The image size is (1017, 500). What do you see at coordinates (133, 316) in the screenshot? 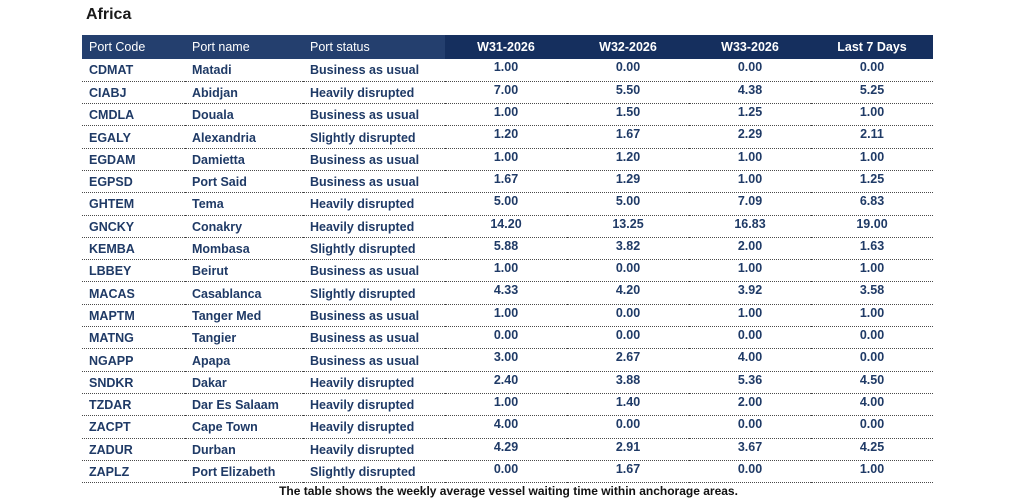
I see `cell-port-code: MAPTM` at bounding box center [133, 316].